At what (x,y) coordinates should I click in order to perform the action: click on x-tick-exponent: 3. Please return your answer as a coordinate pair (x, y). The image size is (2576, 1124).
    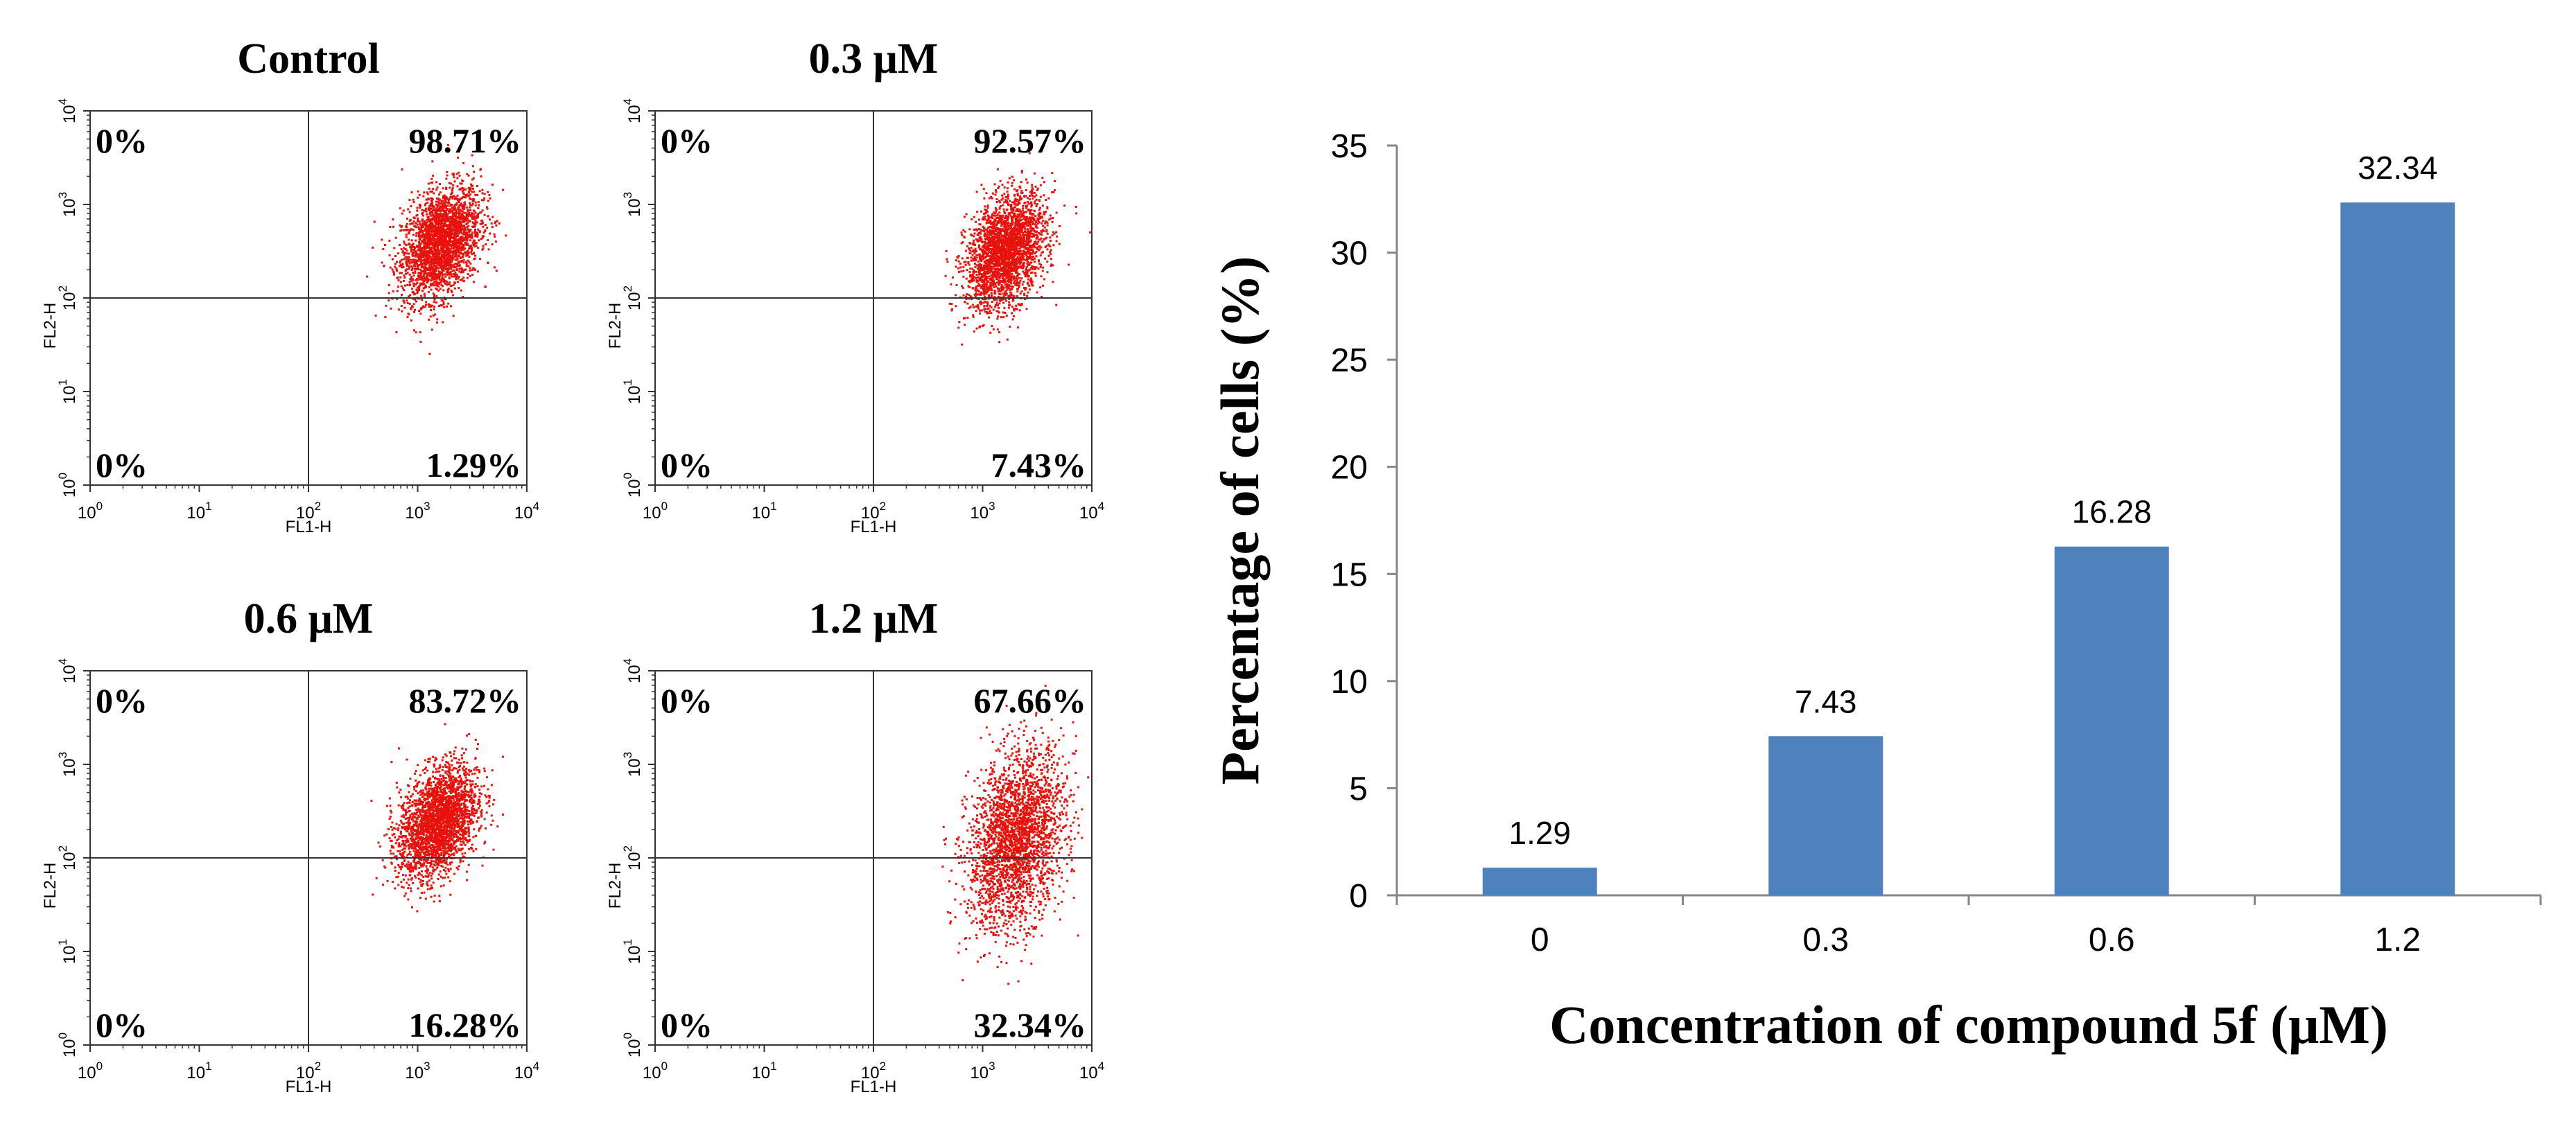
    Looking at the image, I should click on (427, 506).